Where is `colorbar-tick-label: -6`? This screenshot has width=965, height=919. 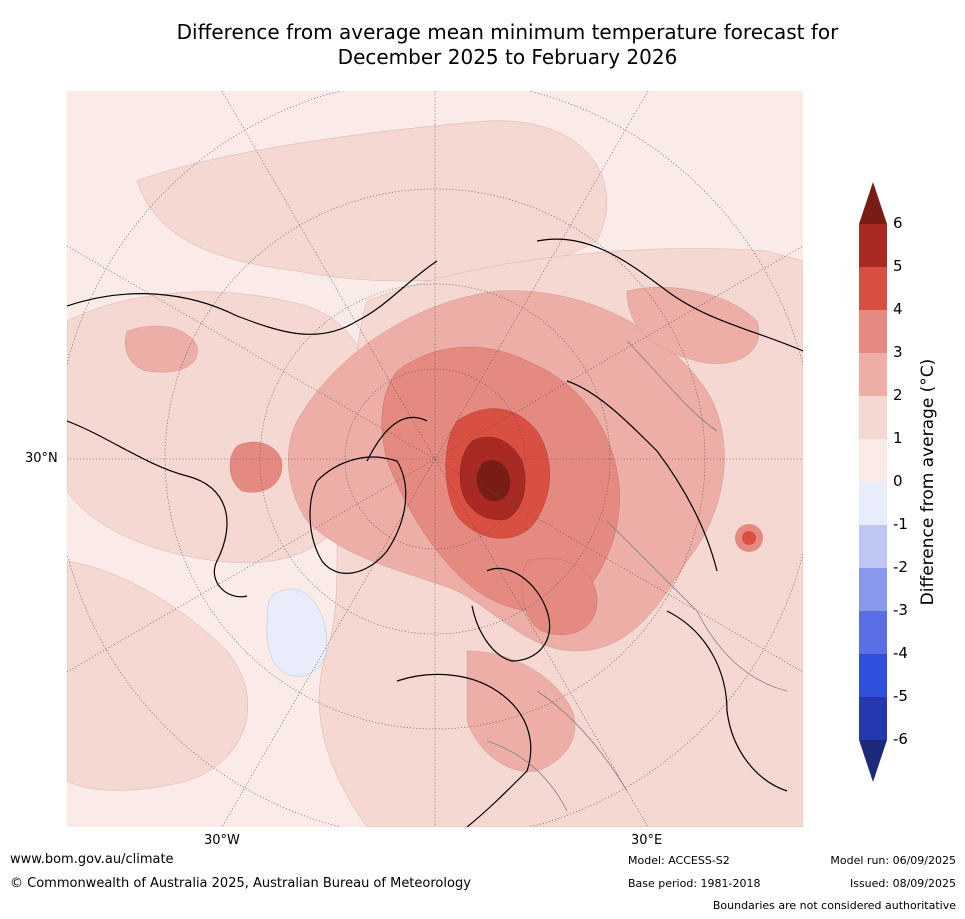 colorbar-tick-label: -6 is located at coordinates (900, 739).